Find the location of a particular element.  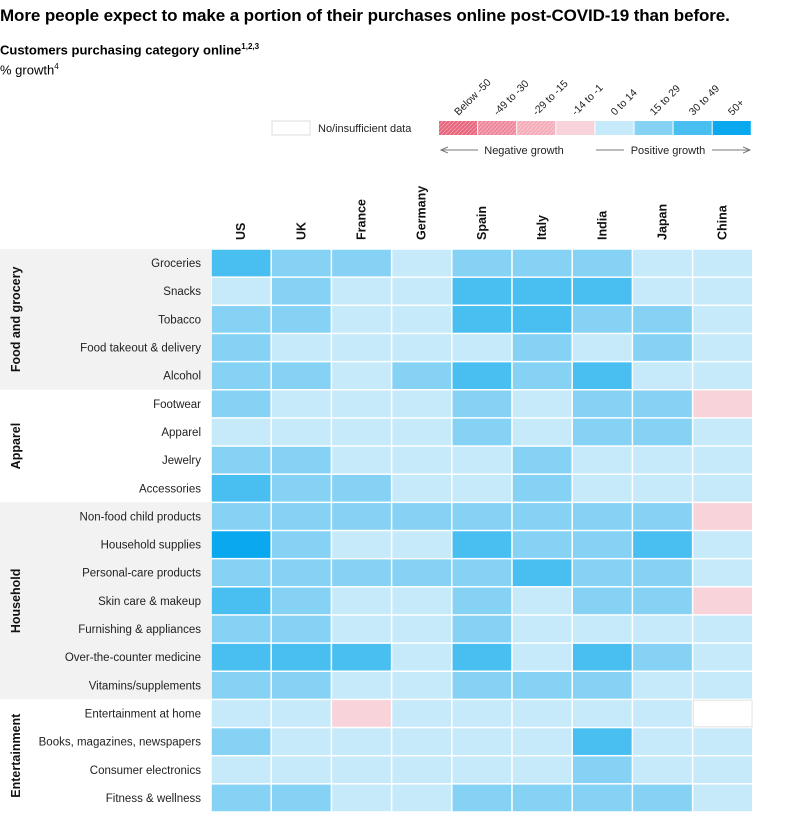

heatmap-cell-fitness-wellness-spain is located at coordinates (482, 798).